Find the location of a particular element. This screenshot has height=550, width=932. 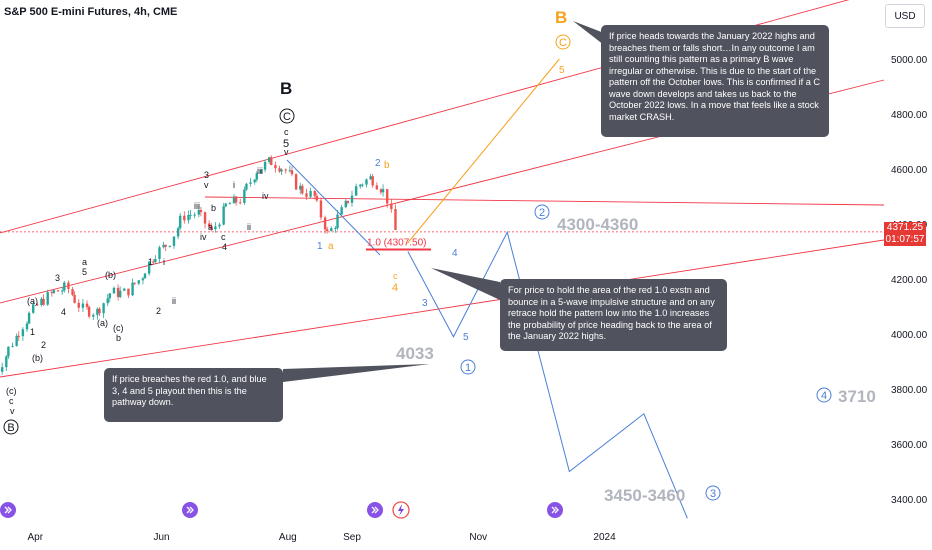

wave-label-3-left: 3 is located at coordinates (206, 175).